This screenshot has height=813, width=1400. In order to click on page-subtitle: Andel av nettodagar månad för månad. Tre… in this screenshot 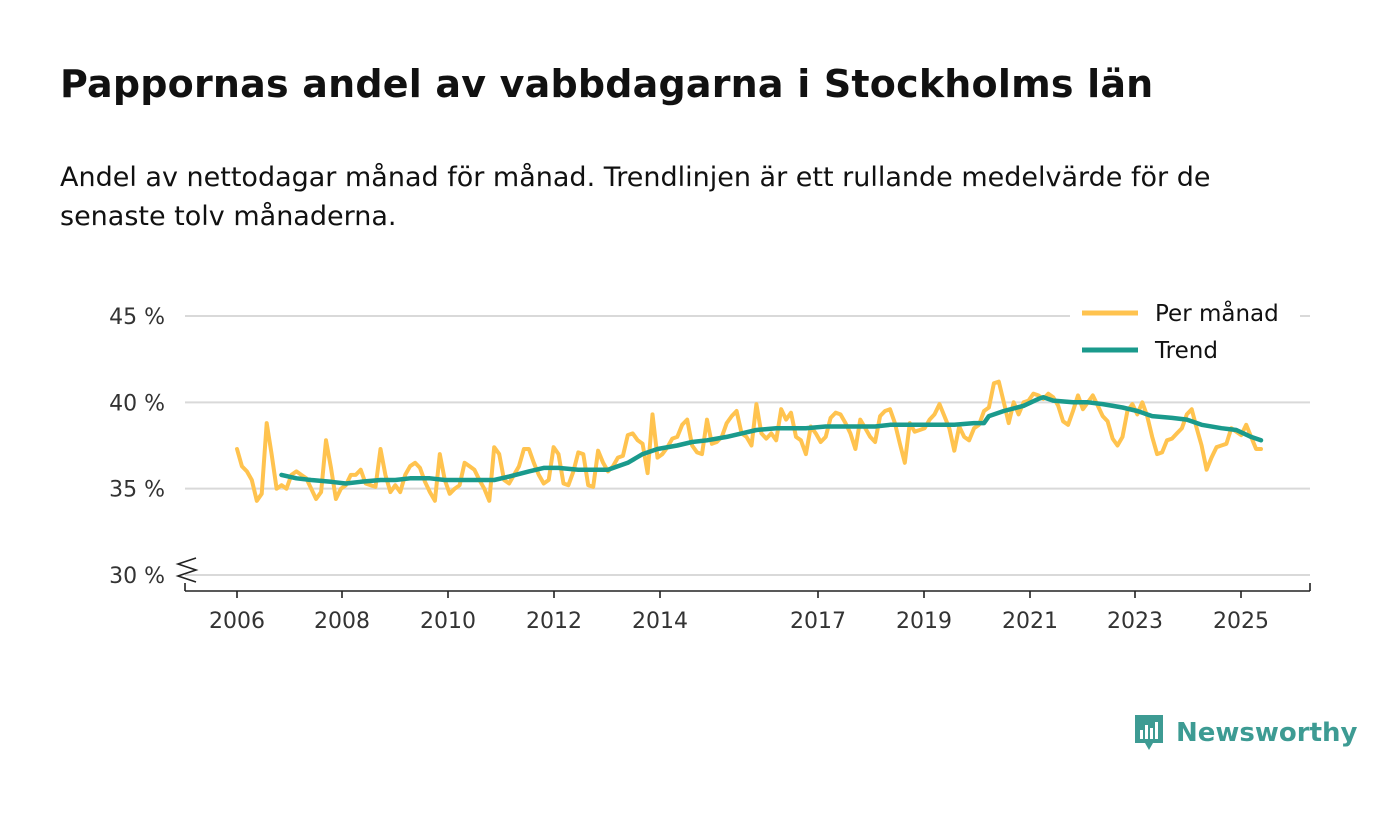, I will do `click(635, 197)`.